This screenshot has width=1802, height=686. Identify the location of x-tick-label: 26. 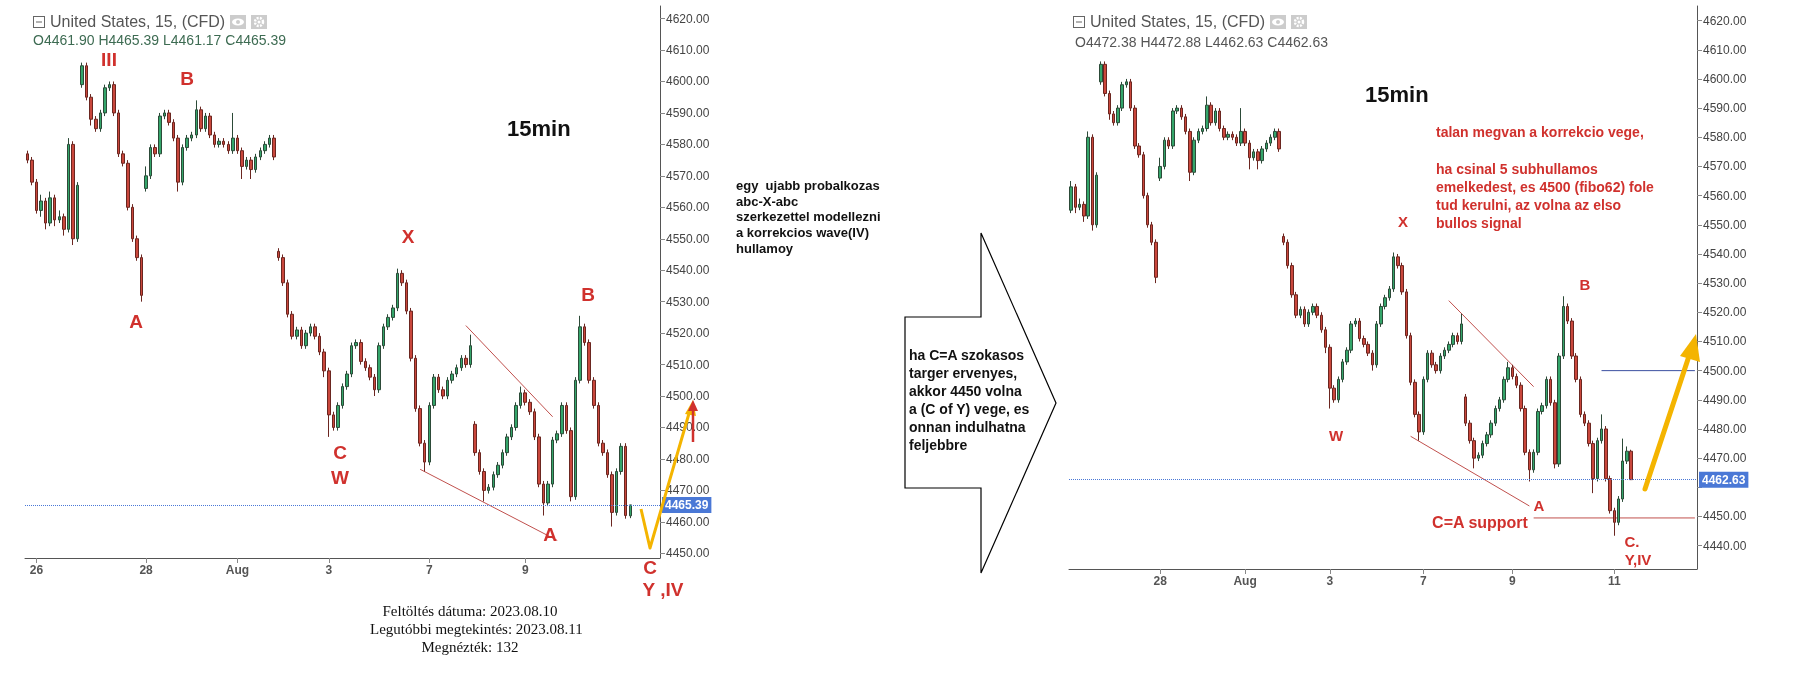
(36, 570).